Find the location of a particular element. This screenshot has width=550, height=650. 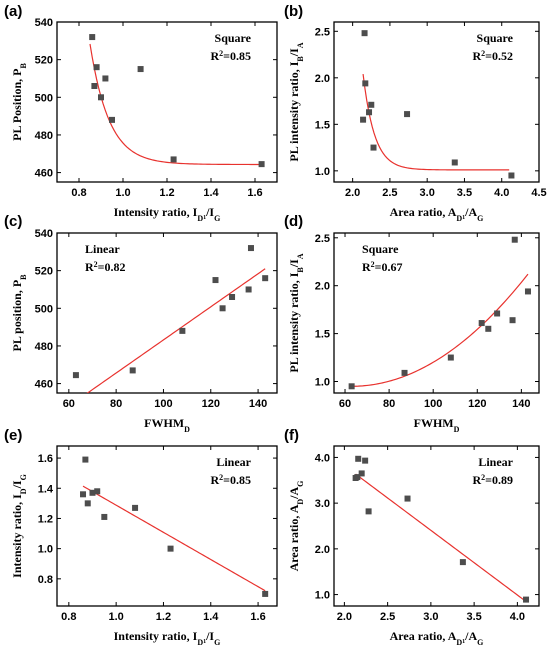

r-squared-label: R2=0.82 is located at coordinates (105, 267).